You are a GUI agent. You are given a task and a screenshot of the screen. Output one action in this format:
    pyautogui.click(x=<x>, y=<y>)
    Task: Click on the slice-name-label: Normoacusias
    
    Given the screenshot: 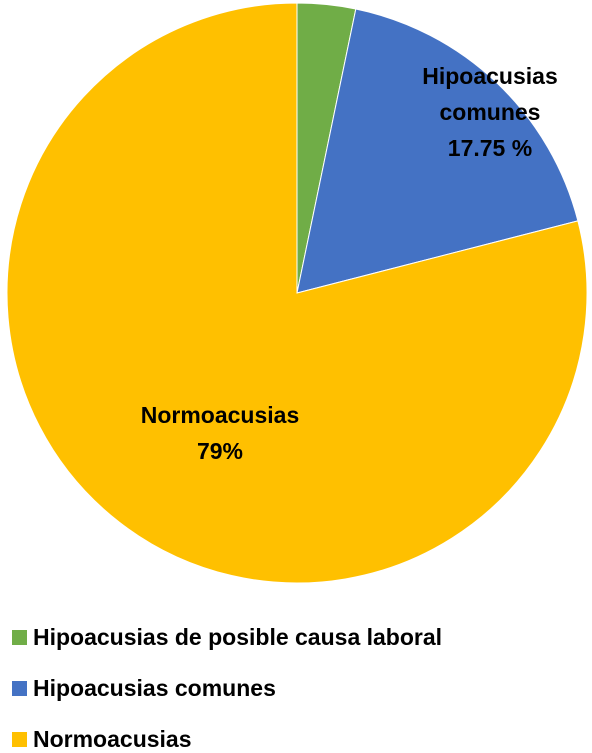 What is the action you would take?
    pyautogui.click(x=220, y=415)
    